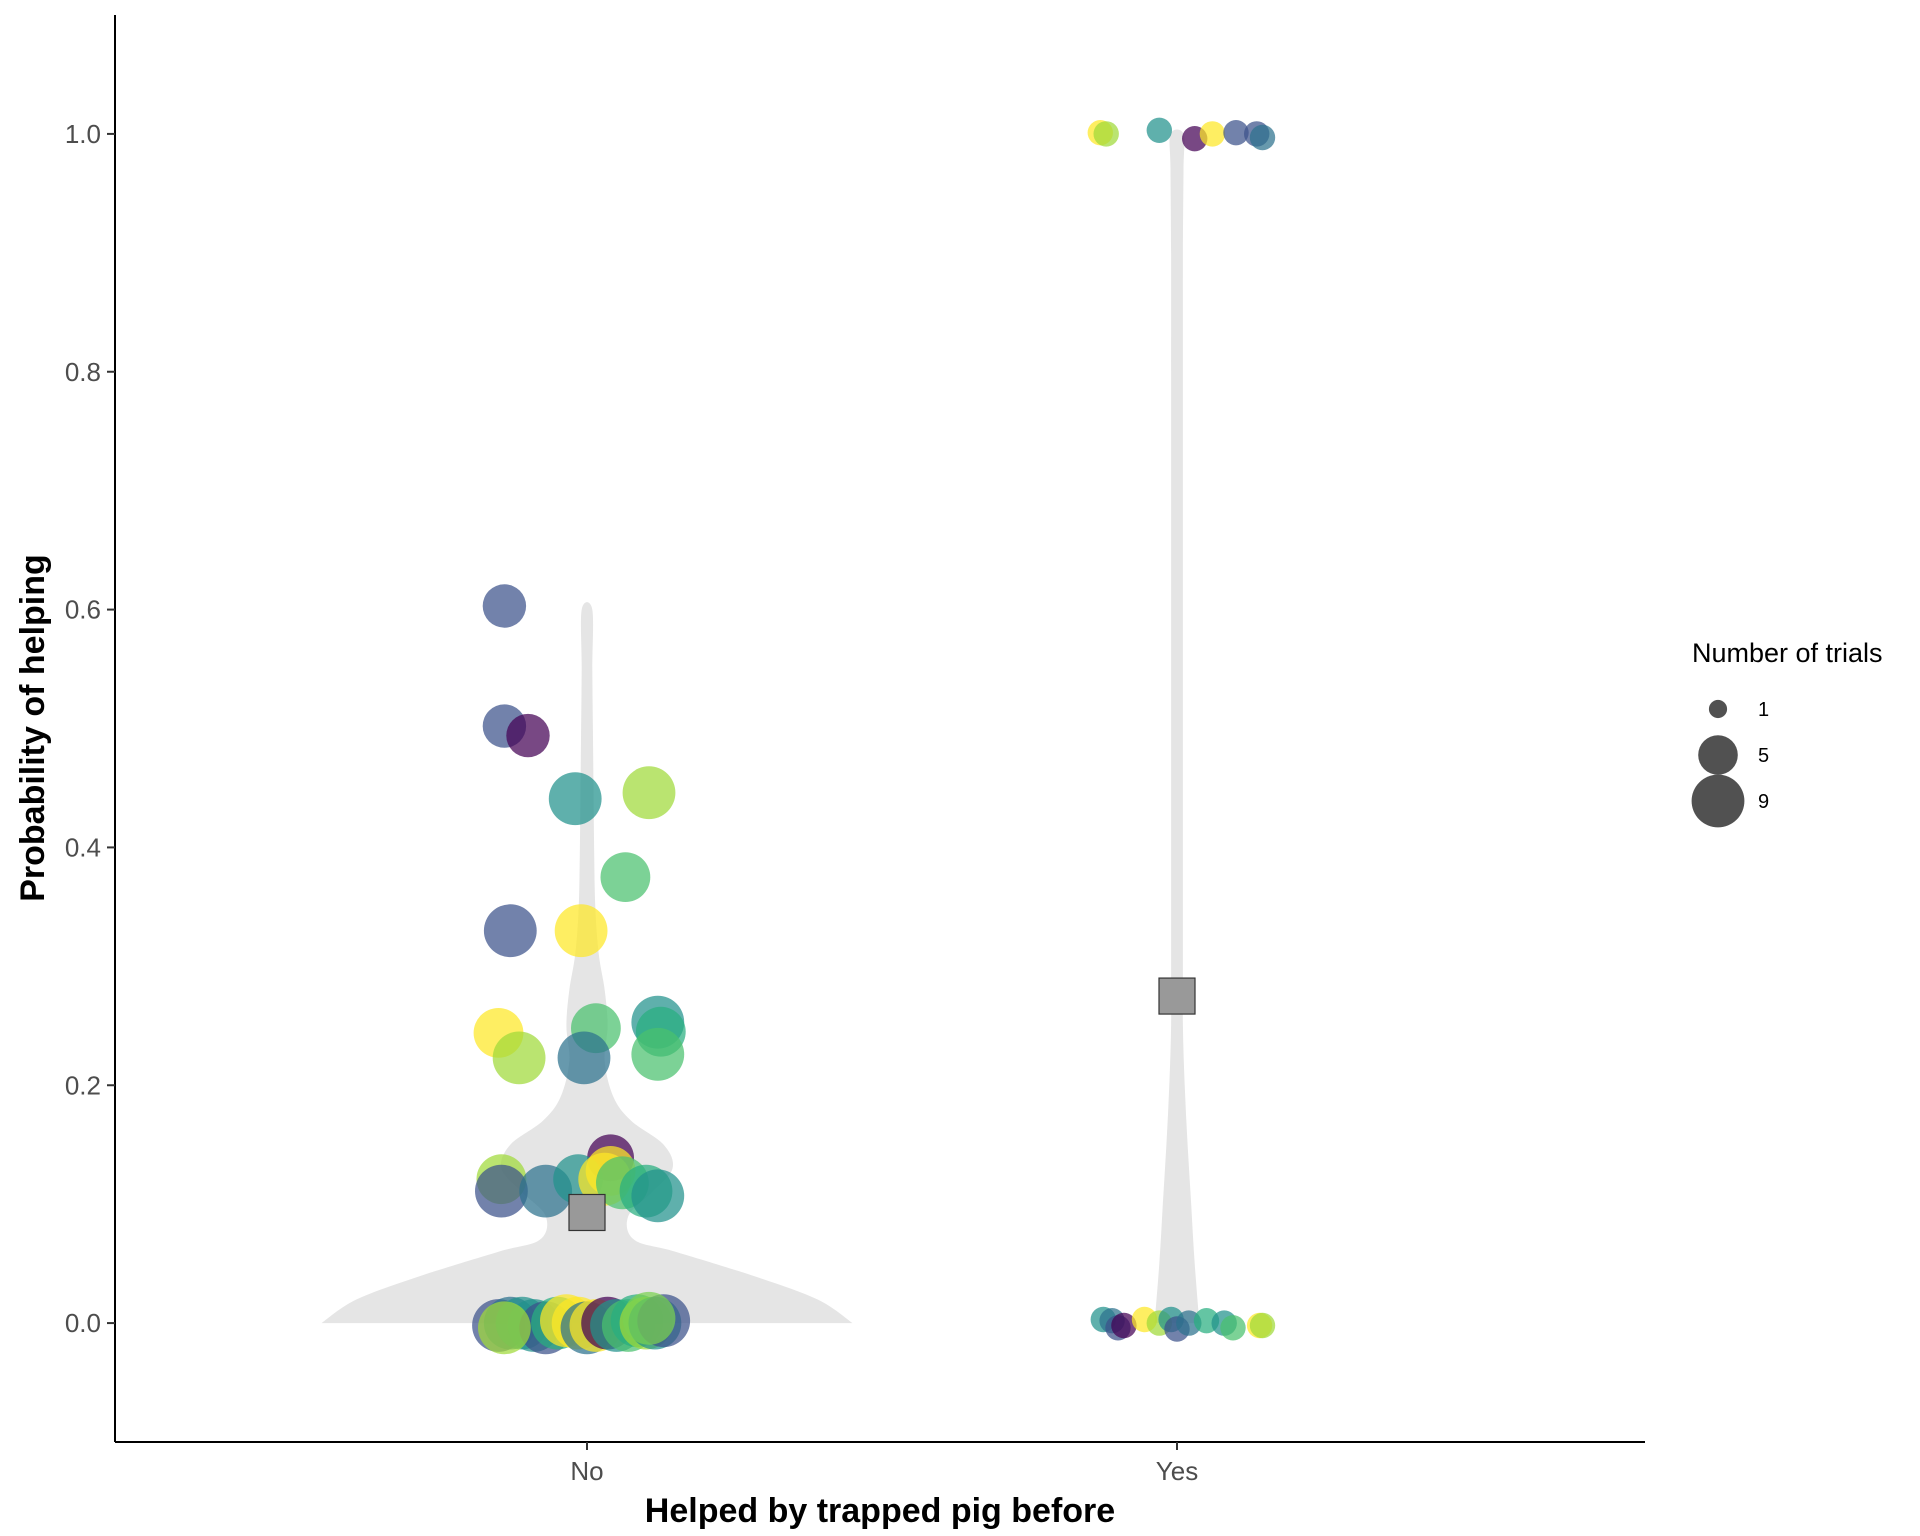 The image size is (1920, 1536). What do you see at coordinates (1177, 726) in the screenshot?
I see `violin-yes` at bounding box center [1177, 726].